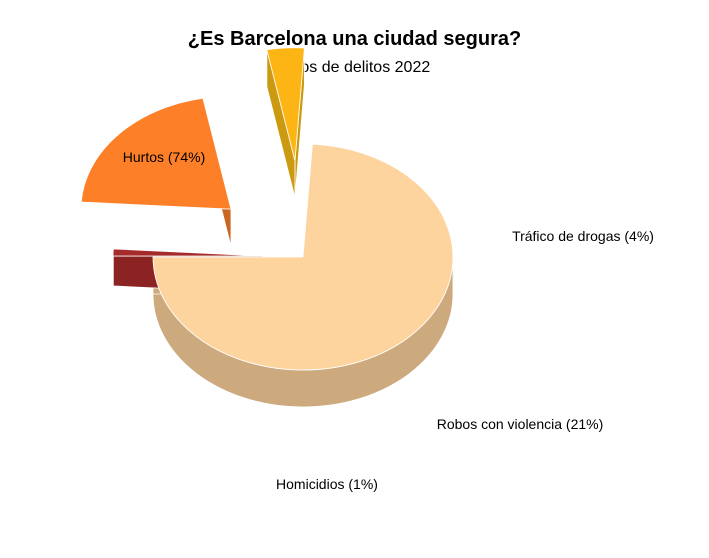  I want to click on chart-subtitle: Tipos de delitos 2022, so click(354, 67).